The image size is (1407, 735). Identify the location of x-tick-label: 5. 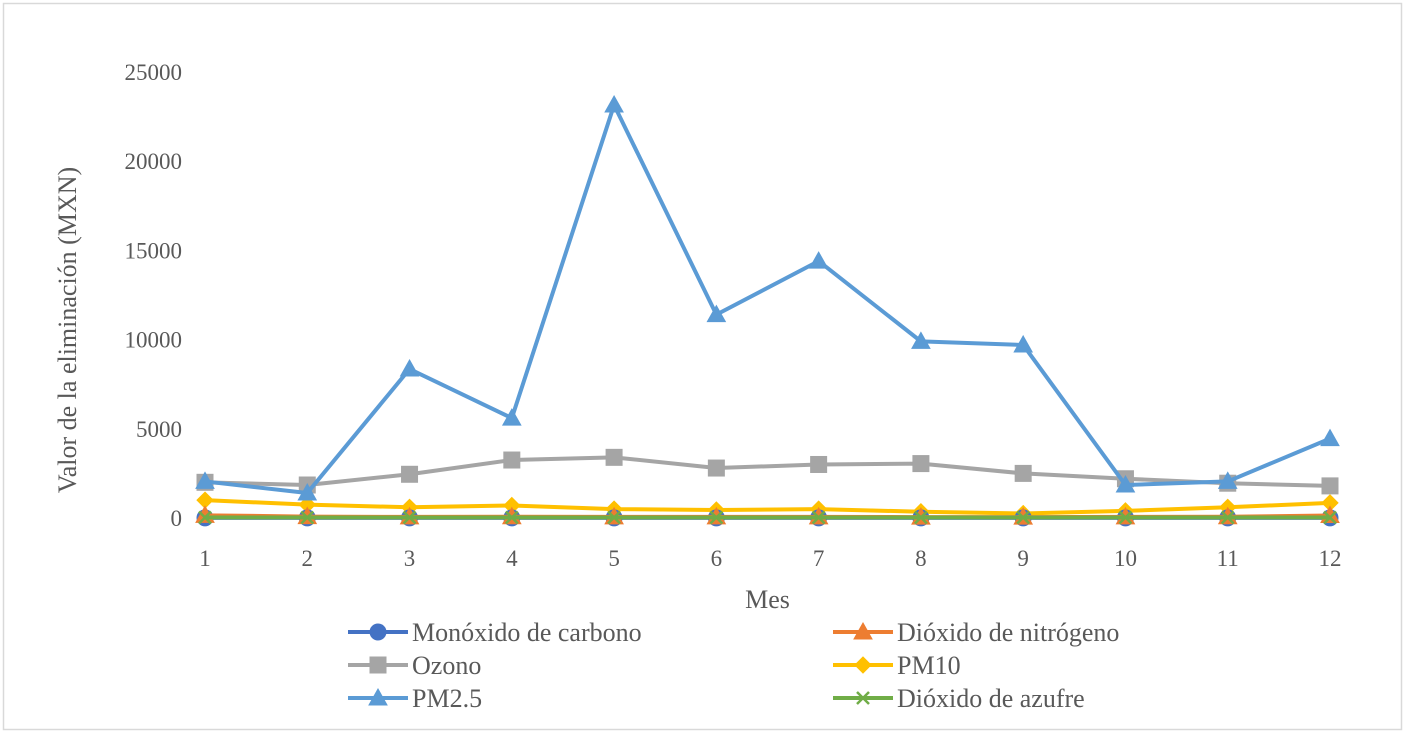
(614, 558).